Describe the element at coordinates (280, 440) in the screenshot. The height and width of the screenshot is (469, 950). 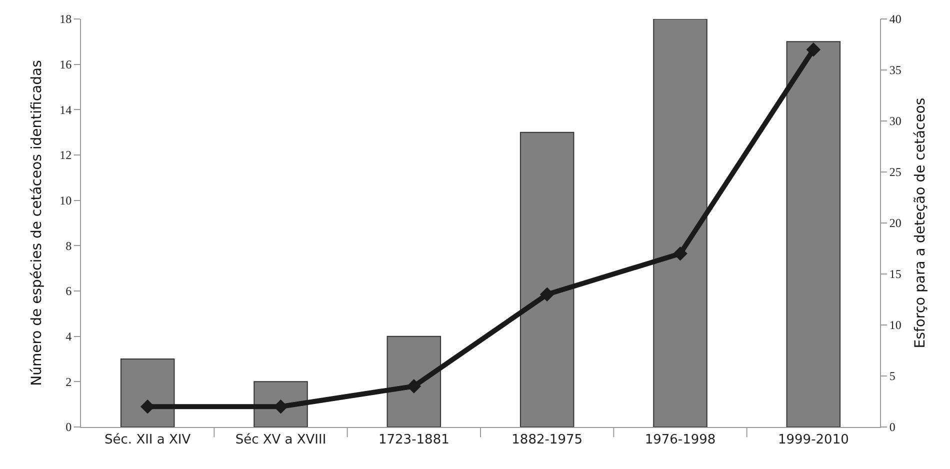
I see `x-tick-label: Séc XV a XVIII` at that location.